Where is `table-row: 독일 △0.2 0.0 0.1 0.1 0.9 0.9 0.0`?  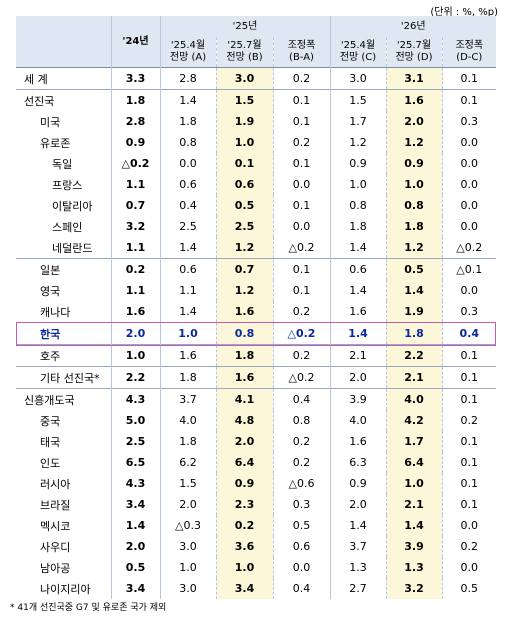 table-row: 독일 △0.2 0.0 0.1 0.1 0.9 0.9 0.0 is located at coordinates (256, 163).